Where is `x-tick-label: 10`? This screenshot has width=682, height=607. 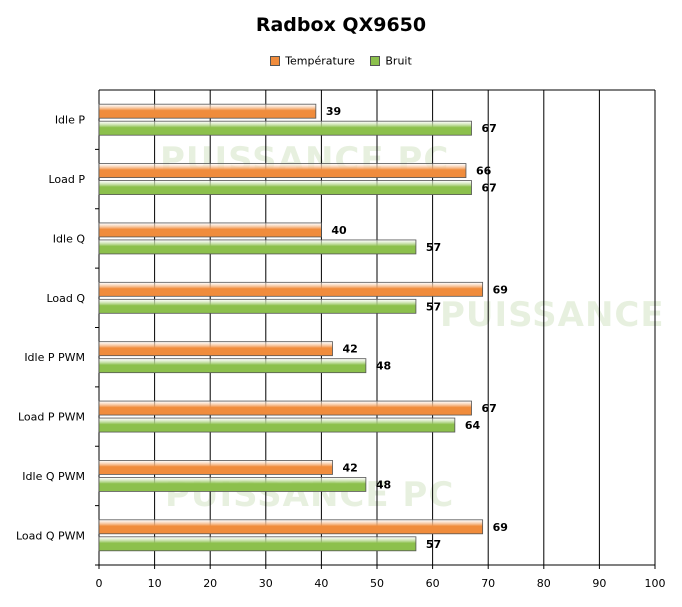 x-tick-label: 10 is located at coordinates (155, 583).